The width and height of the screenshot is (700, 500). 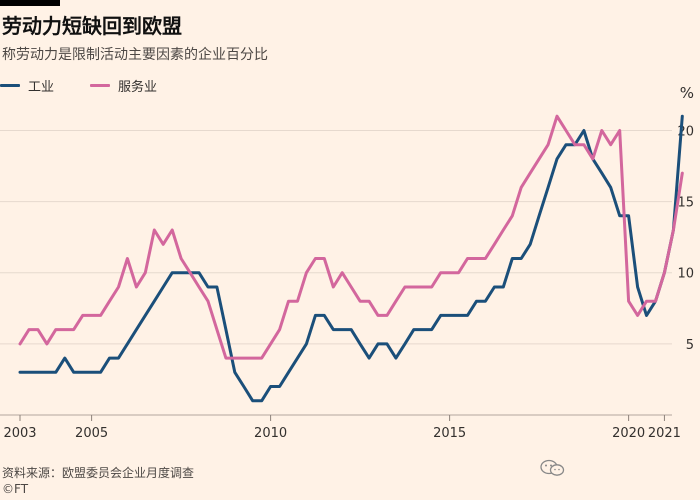 I want to click on x-tick-label: 2003, so click(x=19, y=433).